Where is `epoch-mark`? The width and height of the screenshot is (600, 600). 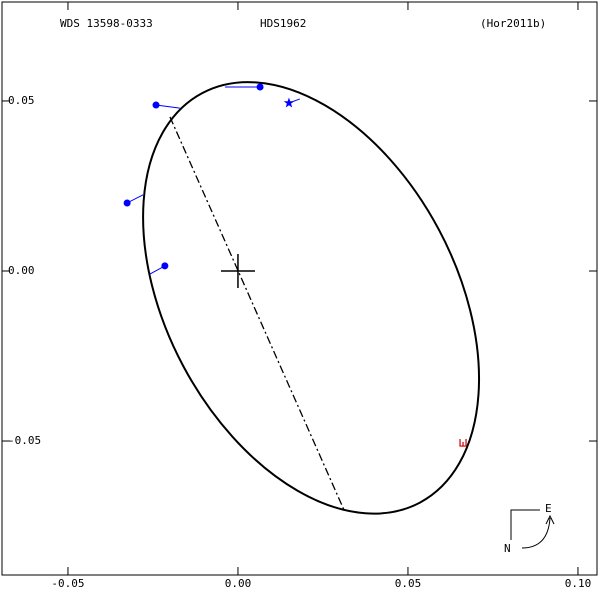
epoch-mark is located at coordinates (463, 443).